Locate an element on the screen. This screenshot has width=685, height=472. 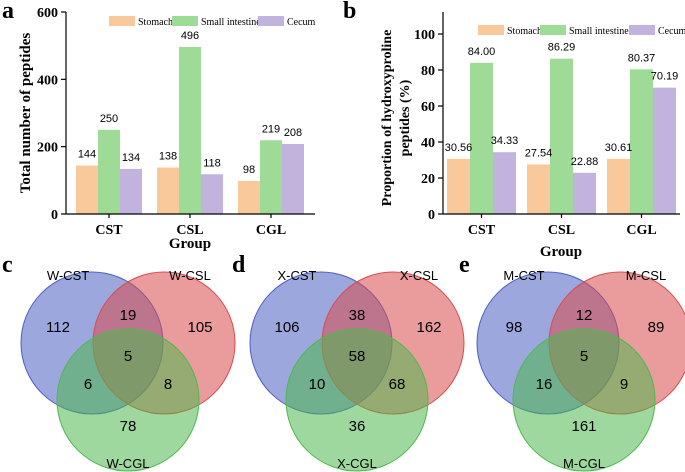
panel-b-value-label: 30.56 is located at coordinates (459, 148).